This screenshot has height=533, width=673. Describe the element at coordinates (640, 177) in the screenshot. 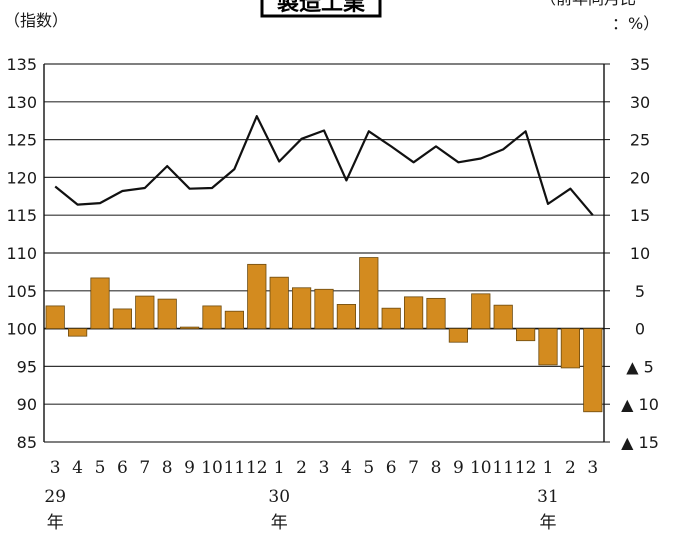

I see `right-tick-label: 20` at that location.